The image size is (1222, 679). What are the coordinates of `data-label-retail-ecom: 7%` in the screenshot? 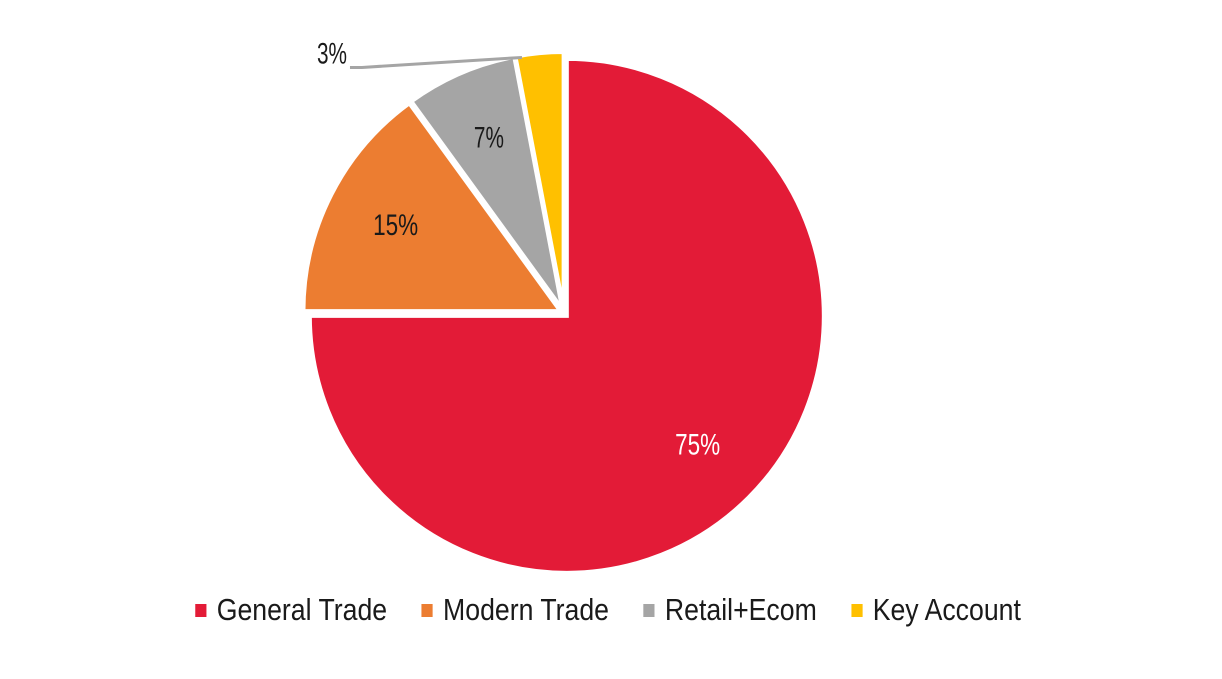 It's located at (489, 137).